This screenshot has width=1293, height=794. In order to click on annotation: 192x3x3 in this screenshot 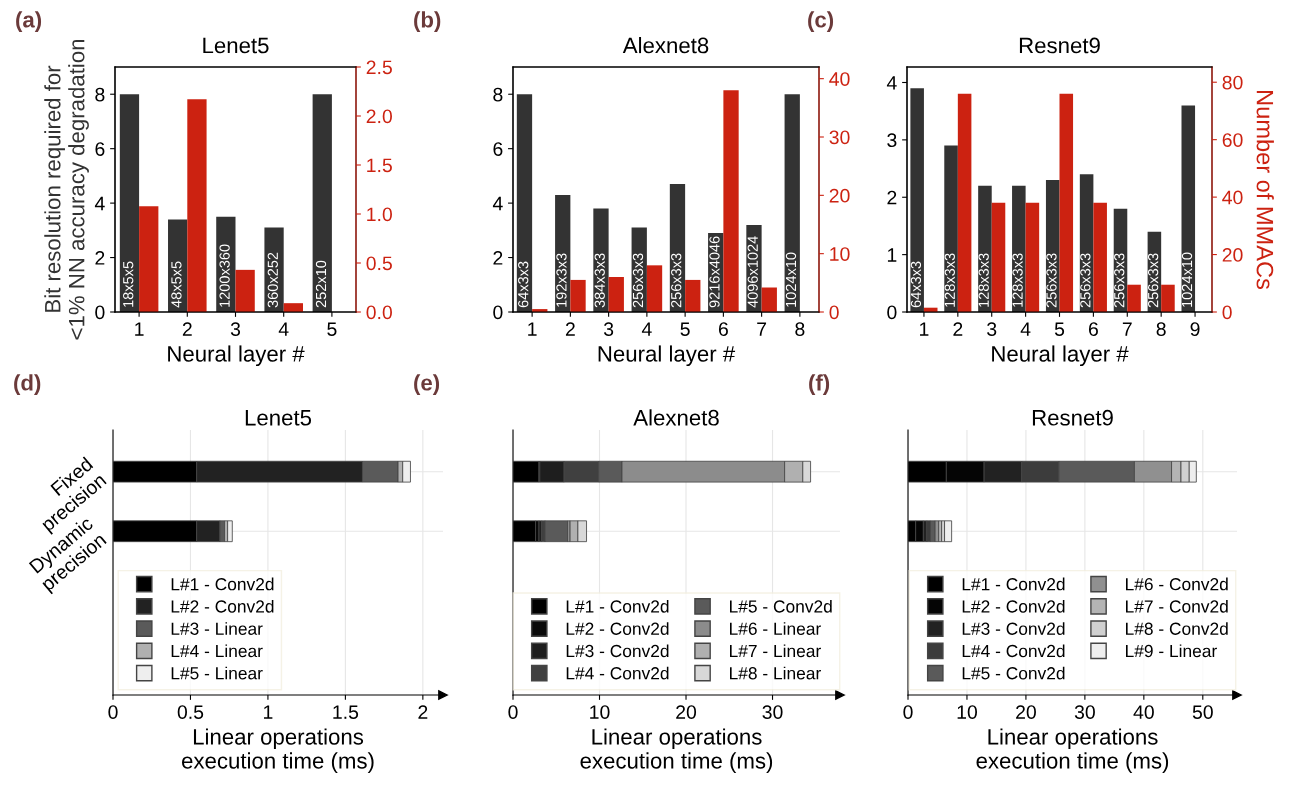, I will do `click(561, 280)`.